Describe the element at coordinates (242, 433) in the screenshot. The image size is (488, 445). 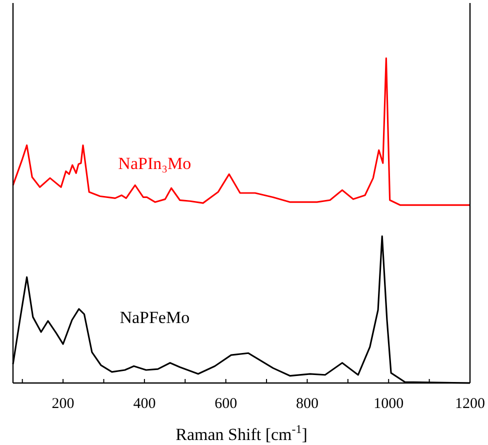
I see `x-axis-title: Raman Shift [cm$^{-1}$]` at that location.